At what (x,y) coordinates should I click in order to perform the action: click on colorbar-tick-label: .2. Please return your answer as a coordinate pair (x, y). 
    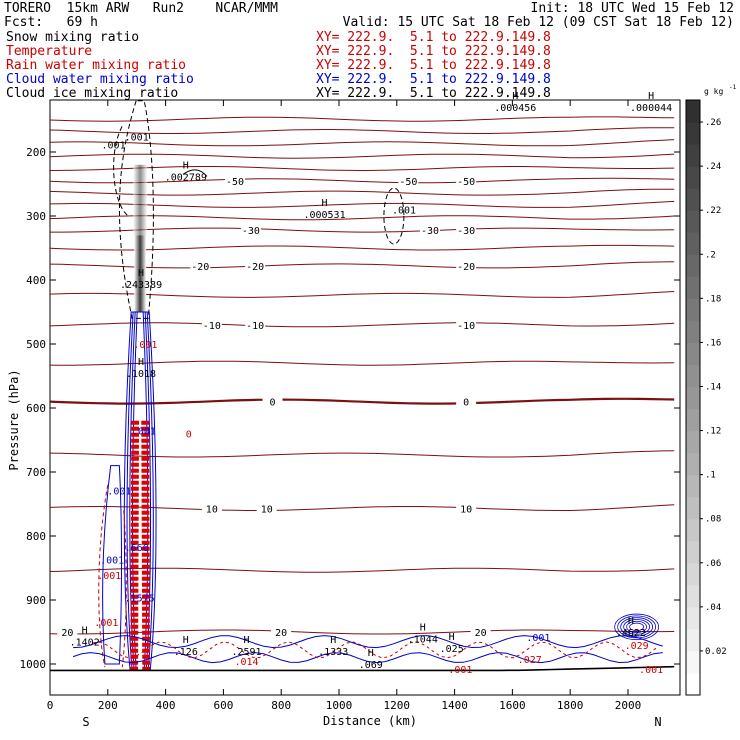
    Looking at the image, I should click on (710, 255).